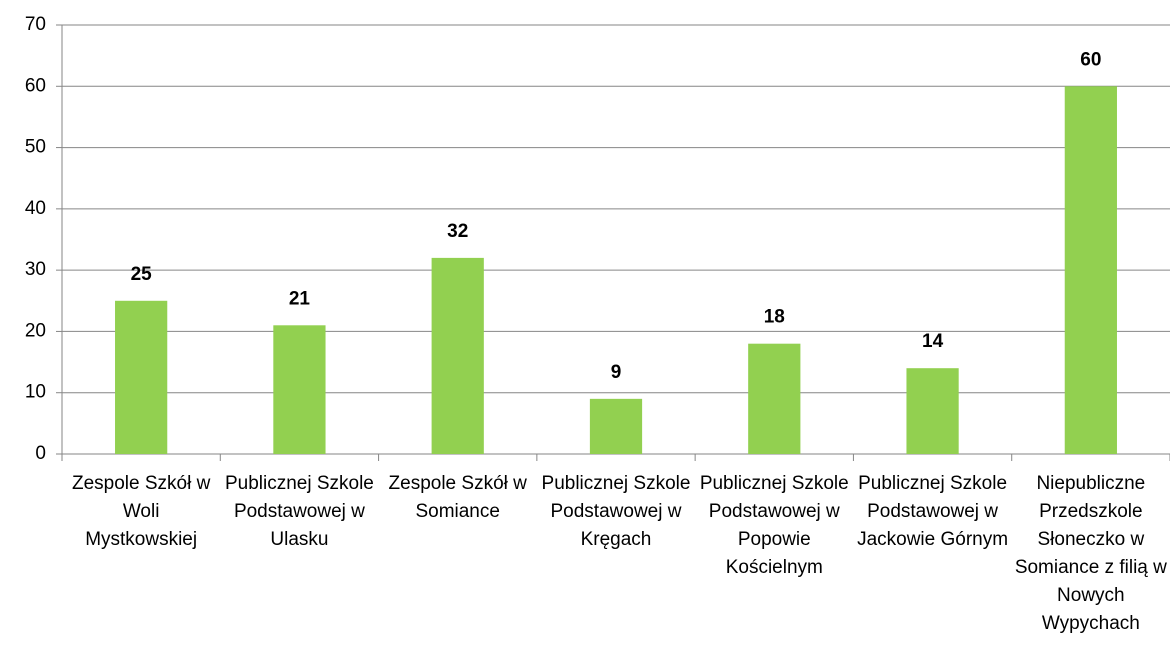  Describe the element at coordinates (35, 24) in the screenshot. I see `y-tick-label: 70` at that location.